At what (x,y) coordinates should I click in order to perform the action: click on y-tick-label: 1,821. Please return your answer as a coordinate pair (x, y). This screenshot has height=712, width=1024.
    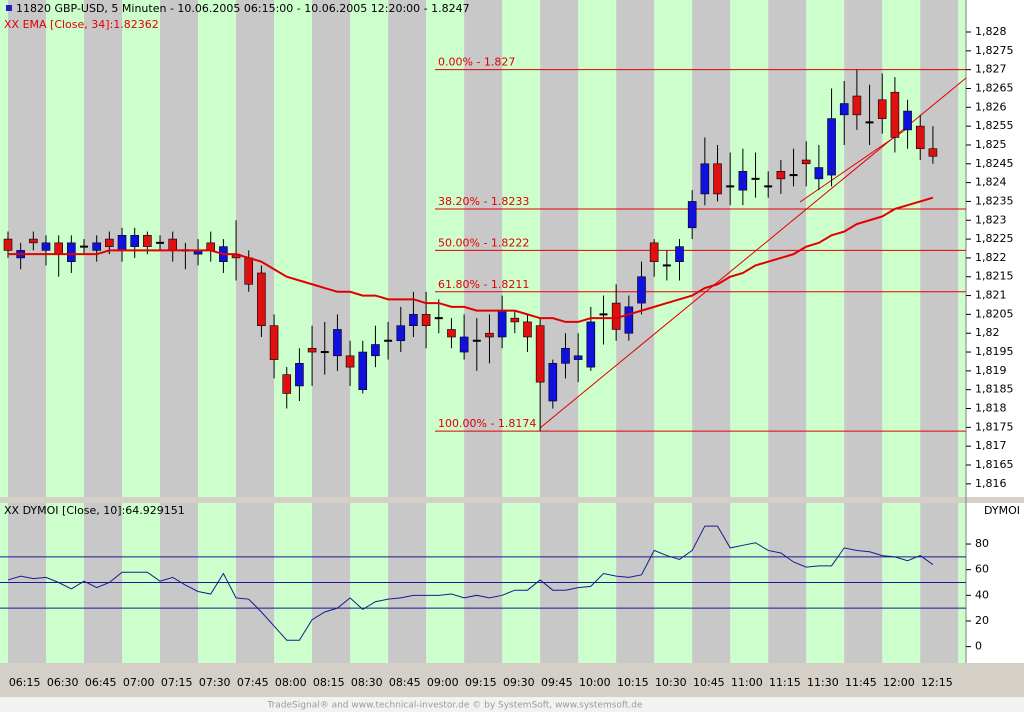
    Looking at the image, I should click on (991, 295).